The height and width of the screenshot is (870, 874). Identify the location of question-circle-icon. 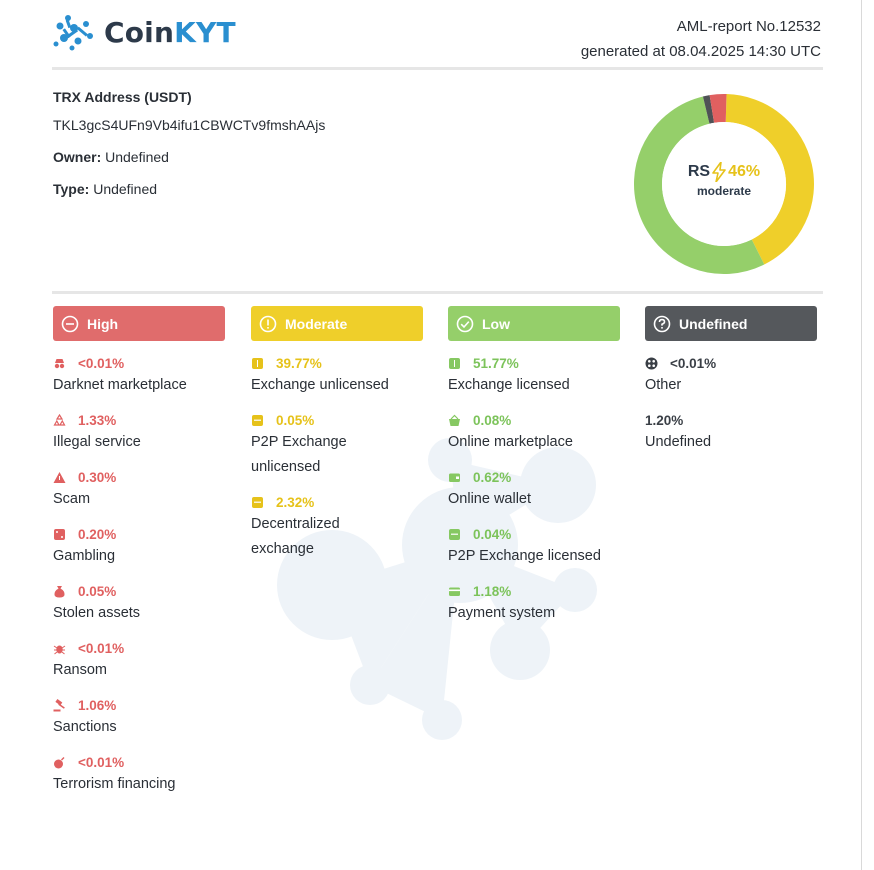
(662, 323).